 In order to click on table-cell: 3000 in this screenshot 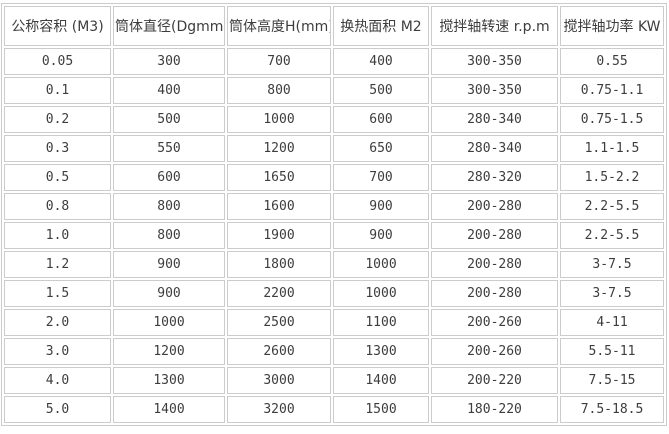, I will do `click(279, 380)`.